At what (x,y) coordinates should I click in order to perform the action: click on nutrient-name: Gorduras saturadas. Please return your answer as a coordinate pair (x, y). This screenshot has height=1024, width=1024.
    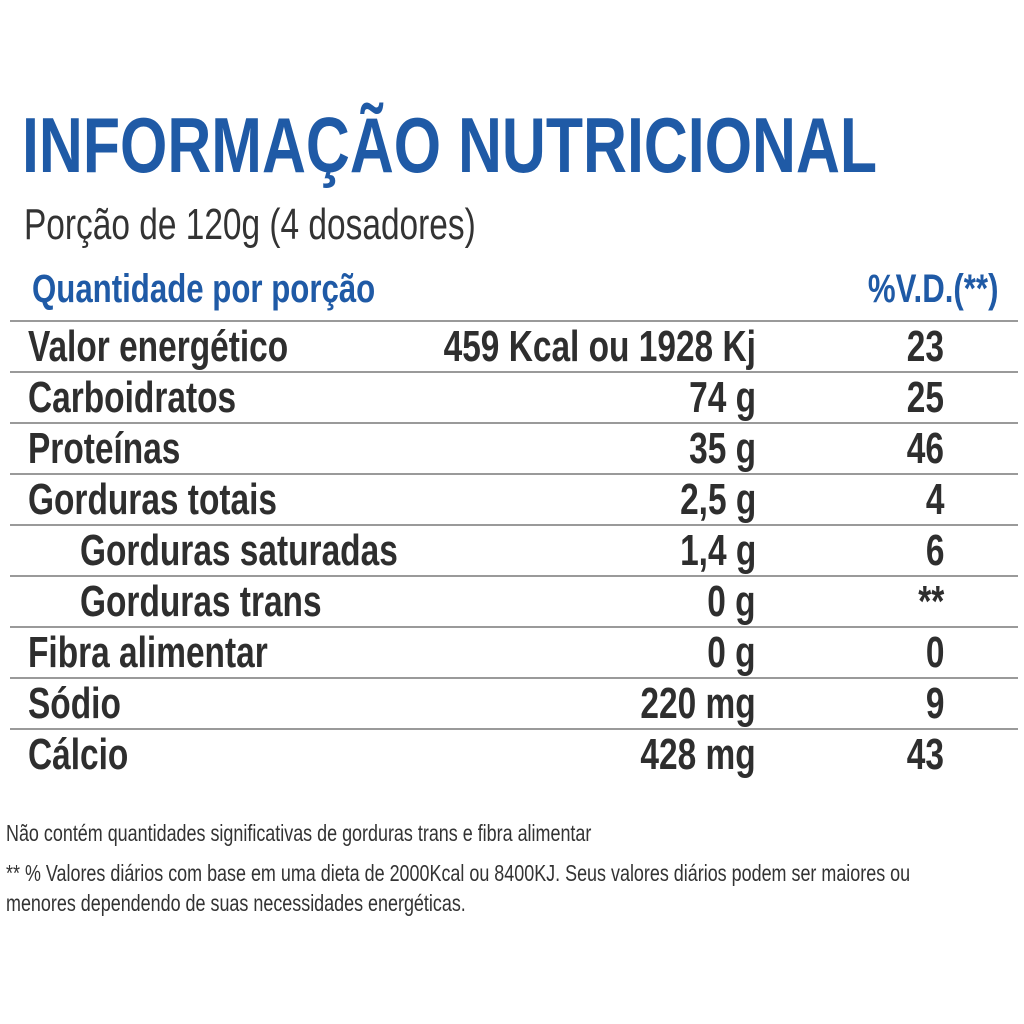
    Looking at the image, I should click on (239, 550).